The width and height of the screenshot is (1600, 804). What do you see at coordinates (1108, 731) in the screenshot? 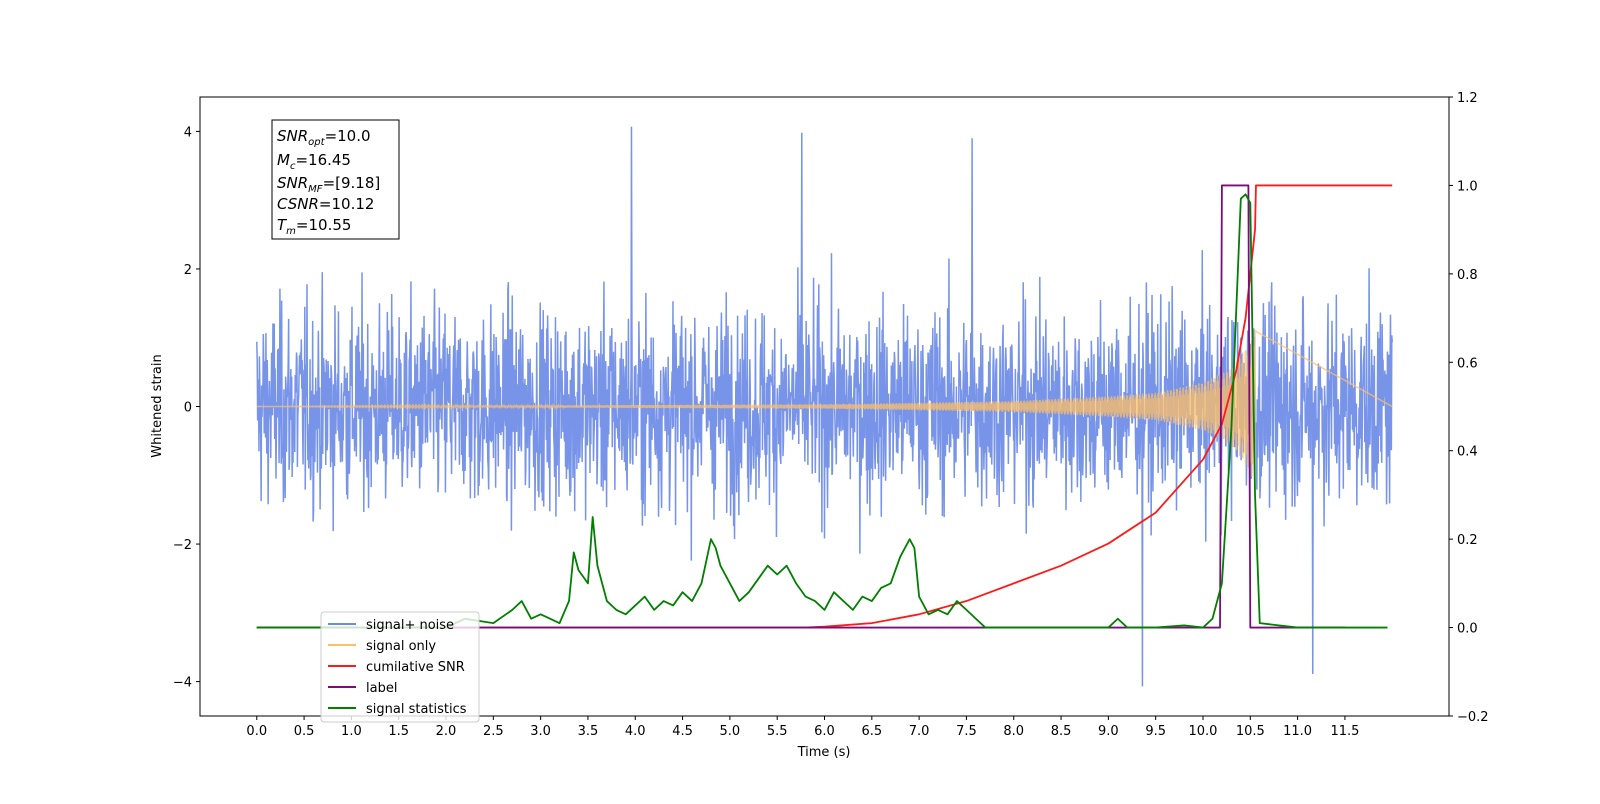
I see `x-tick-label: 9.0` at bounding box center [1108, 731].